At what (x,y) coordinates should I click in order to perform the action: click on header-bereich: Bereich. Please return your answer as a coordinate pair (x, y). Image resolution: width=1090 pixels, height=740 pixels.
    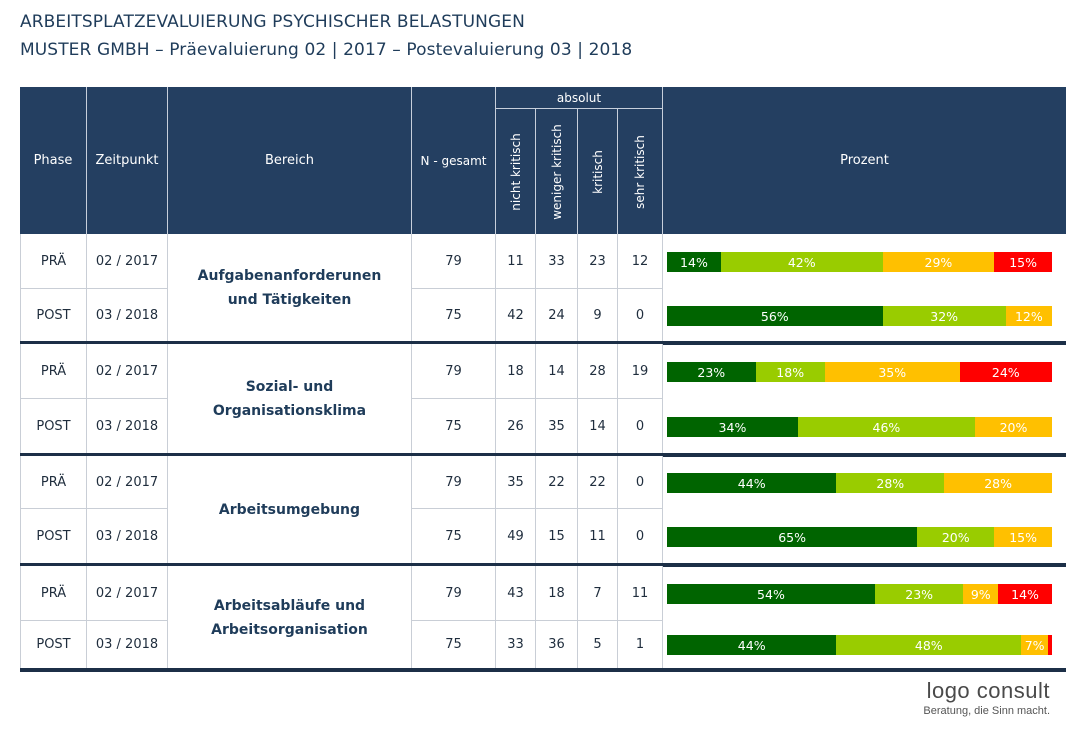
    Looking at the image, I should click on (290, 160).